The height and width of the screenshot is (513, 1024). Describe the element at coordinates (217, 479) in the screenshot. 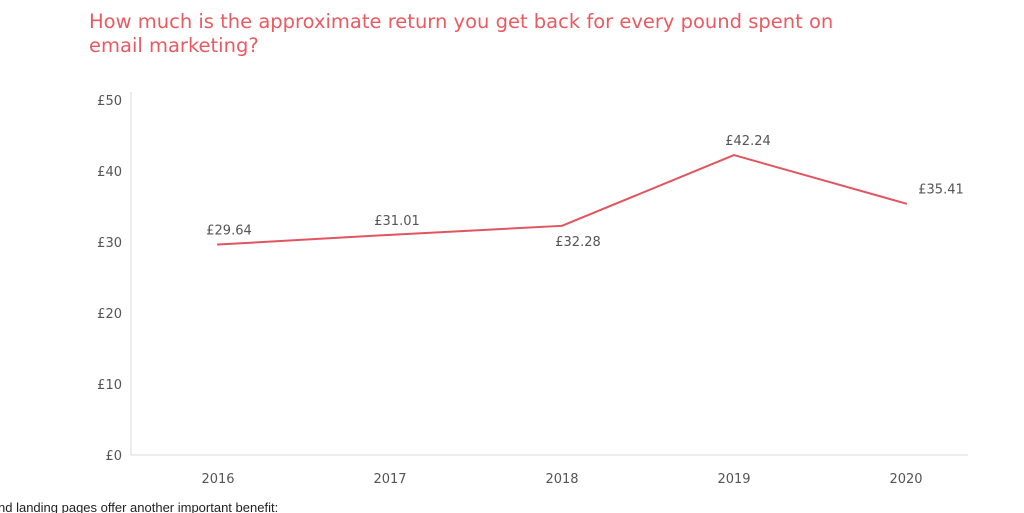

I see `x-tick-label: 2016` at that location.